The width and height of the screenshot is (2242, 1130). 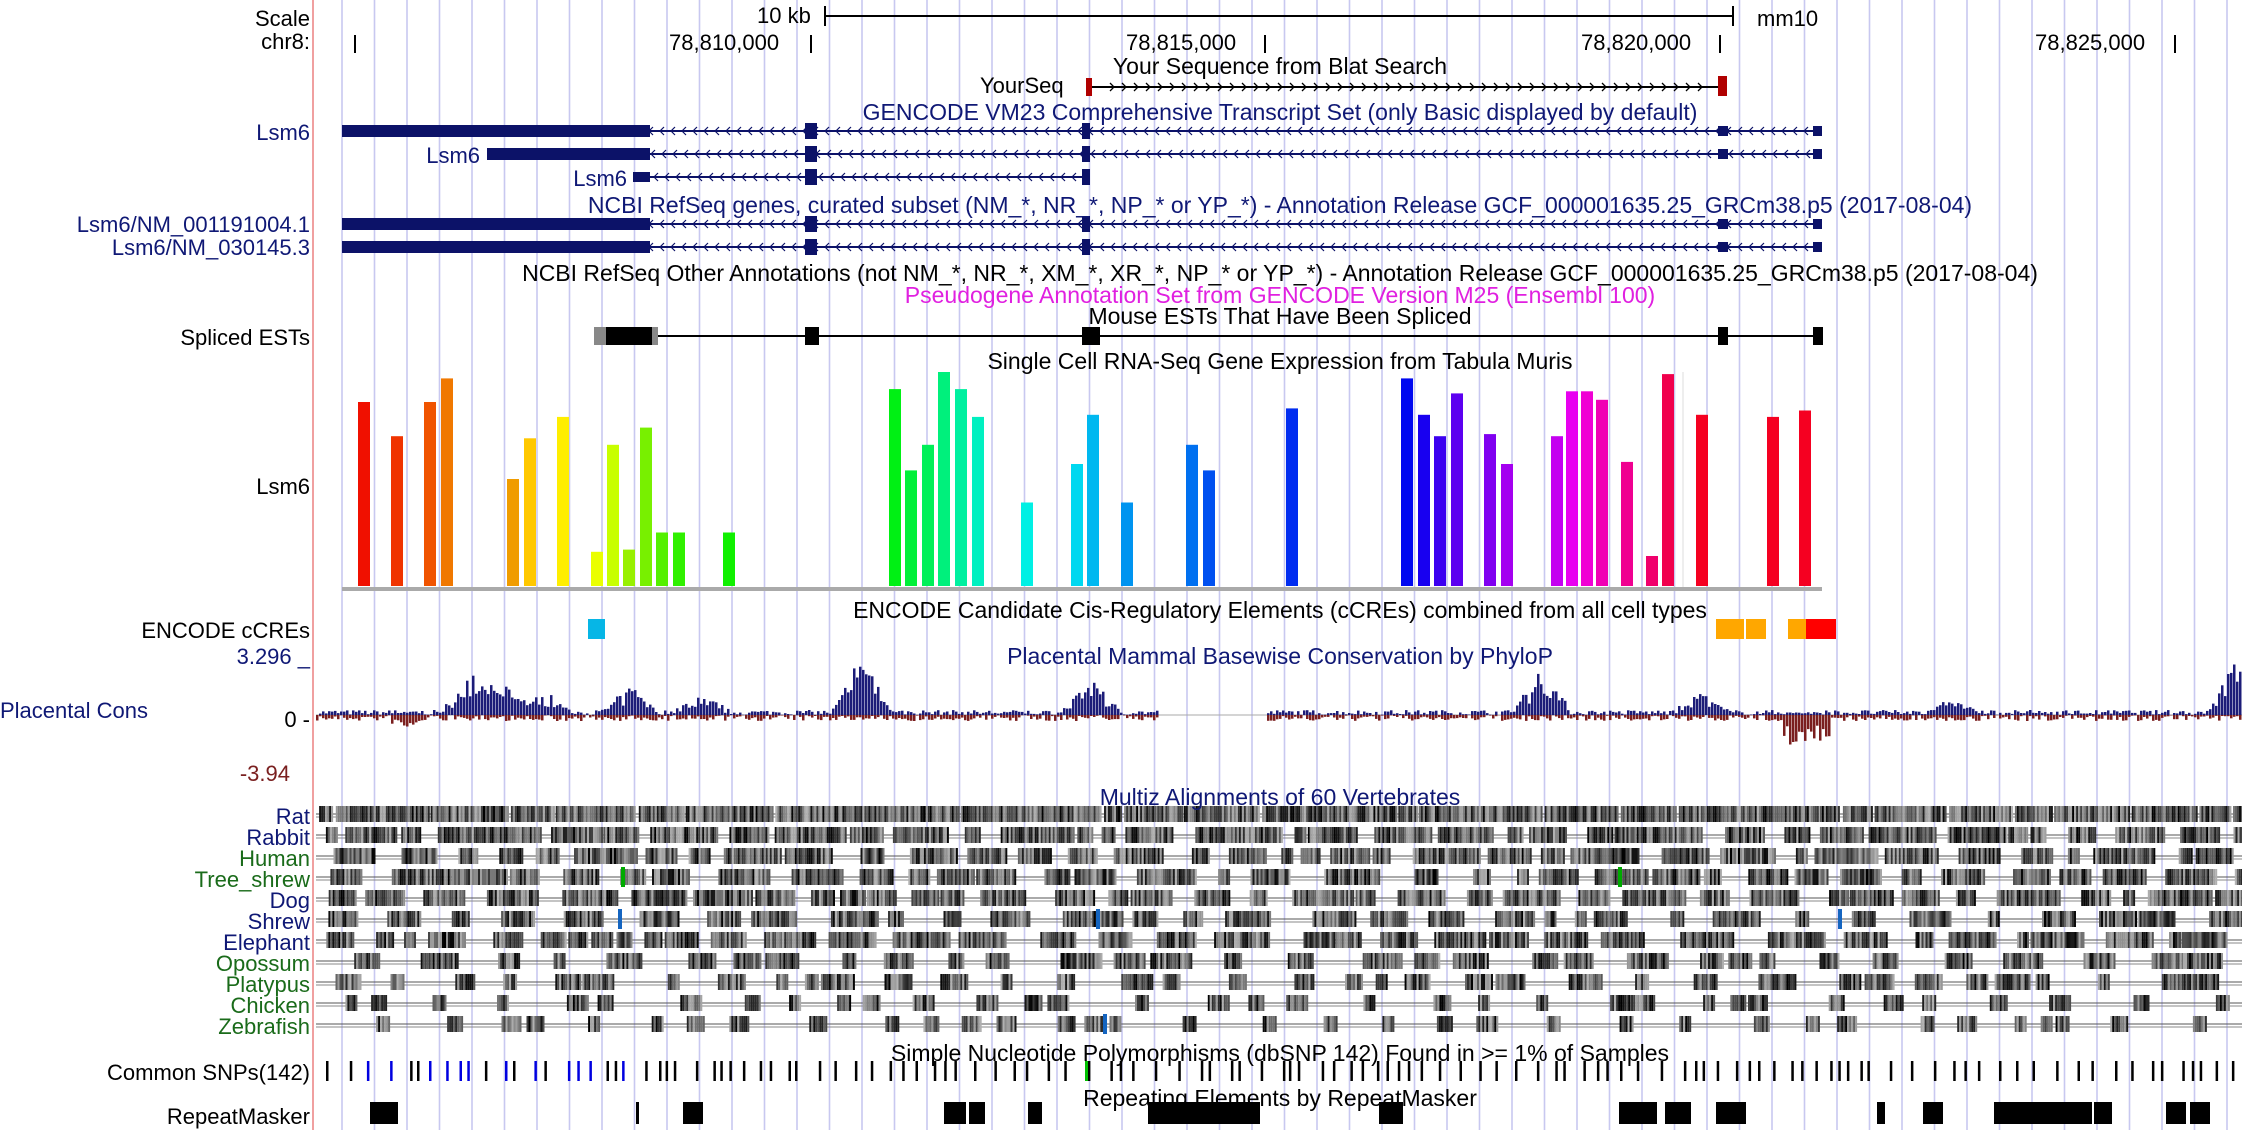 What do you see at coordinates (1086, 177) in the screenshot?
I see `gencode-tx3-exon` at bounding box center [1086, 177].